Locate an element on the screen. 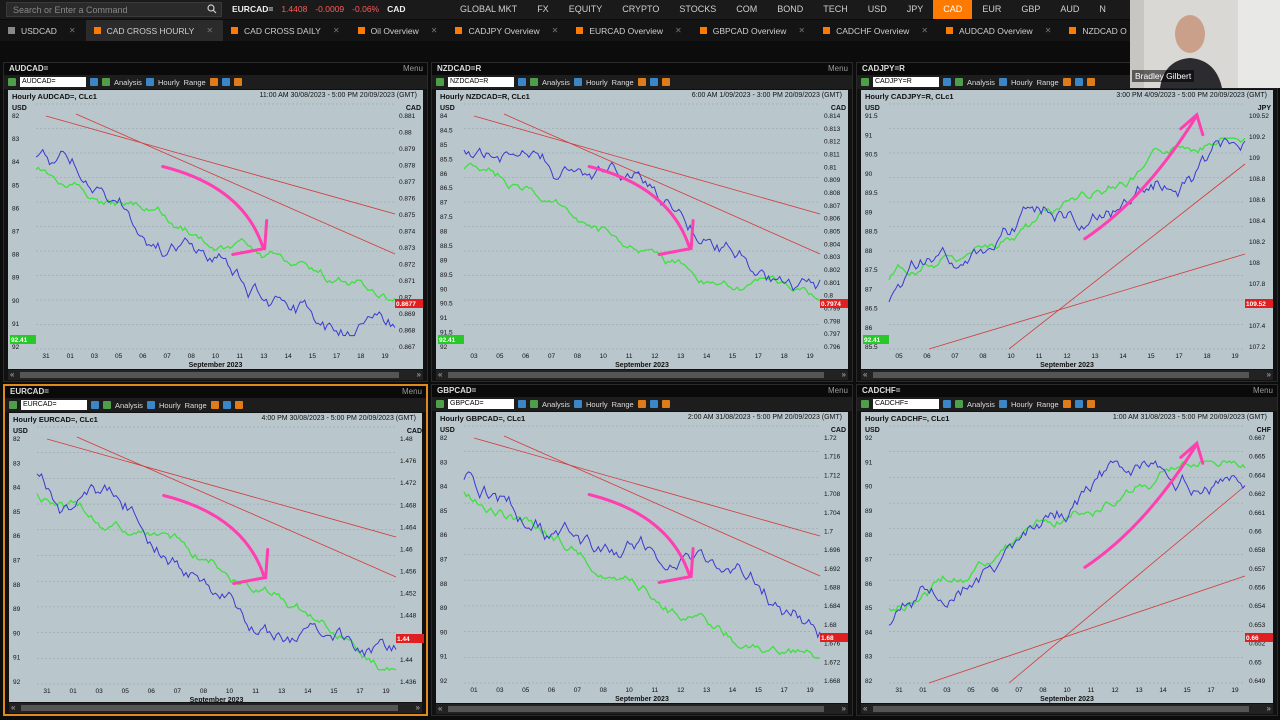  ric-input: CADCHF= is located at coordinates (906, 404).